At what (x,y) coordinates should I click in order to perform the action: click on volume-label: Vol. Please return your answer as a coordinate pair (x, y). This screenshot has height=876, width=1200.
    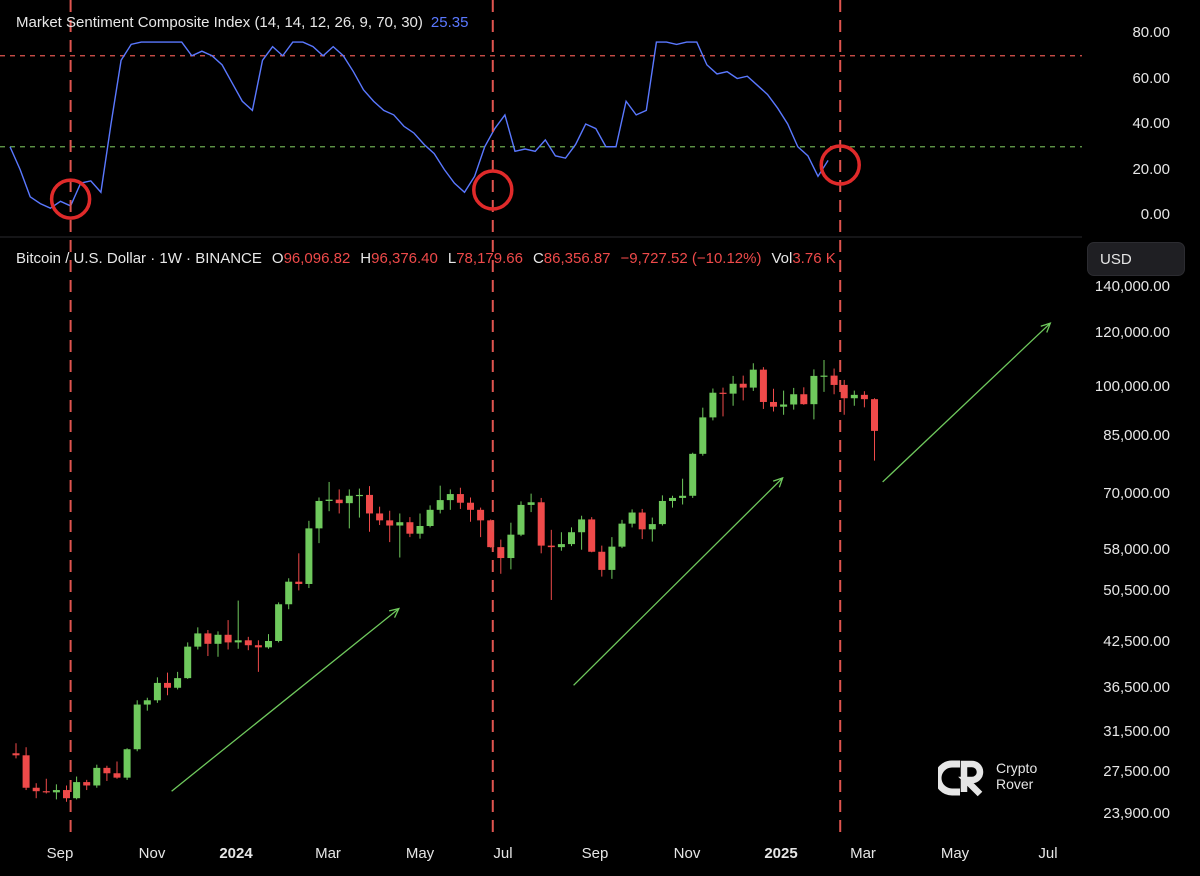
    Looking at the image, I should click on (782, 258).